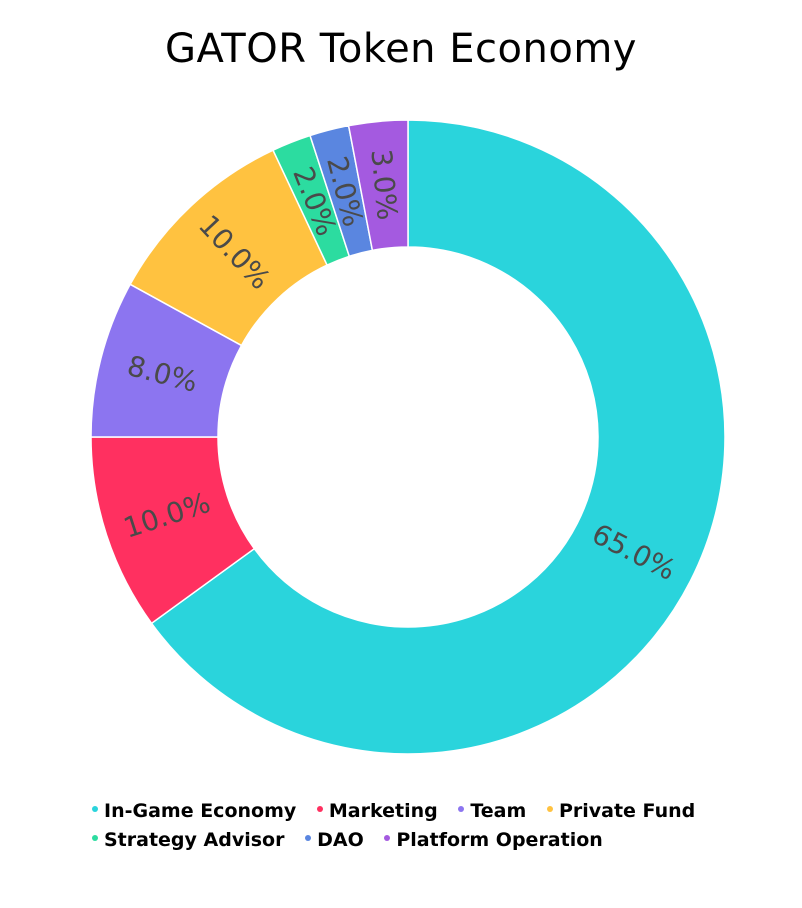 Image resolution: width=802 pixels, height=908 pixels. I want to click on legend-item-strategy-advisor: Strategy Advisor, so click(188, 840).